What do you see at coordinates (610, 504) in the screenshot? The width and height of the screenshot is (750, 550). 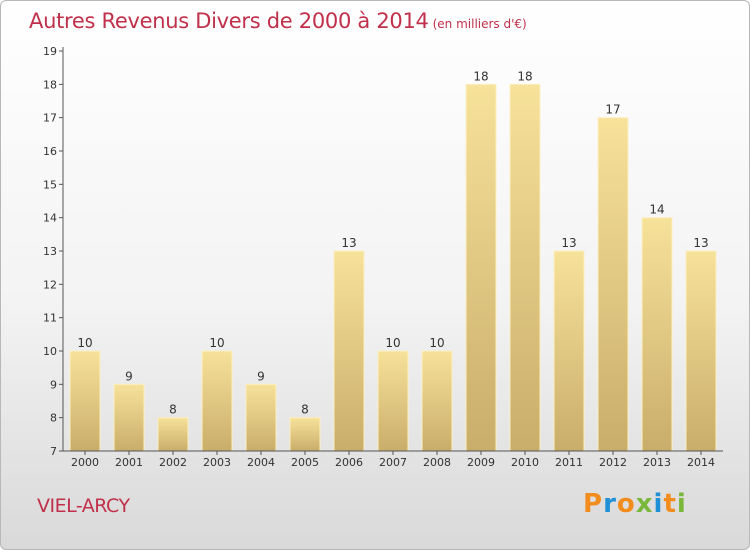 I see `logo-letter: r` at bounding box center [610, 504].